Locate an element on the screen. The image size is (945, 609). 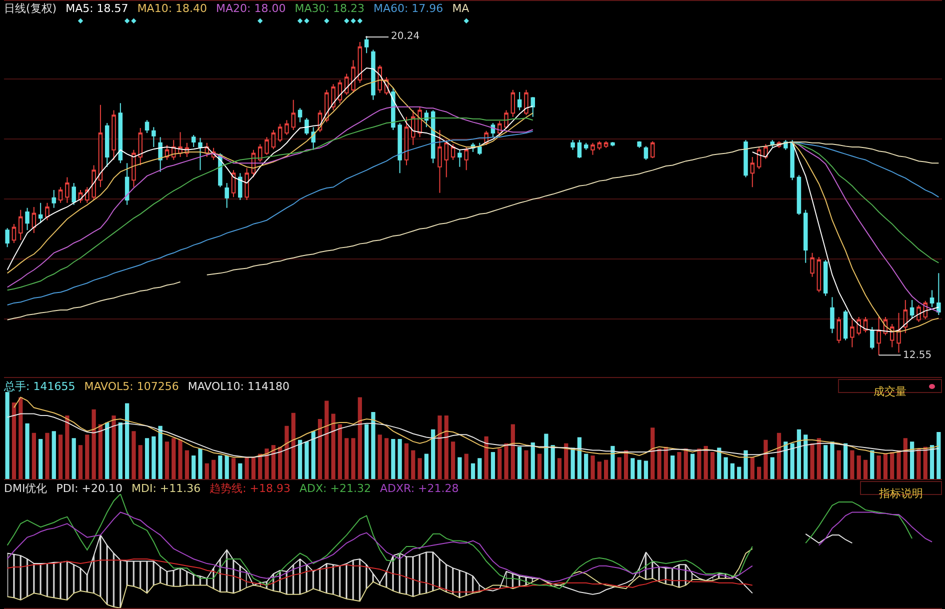
text: MDI: +11.36 is located at coordinates (166, 488).